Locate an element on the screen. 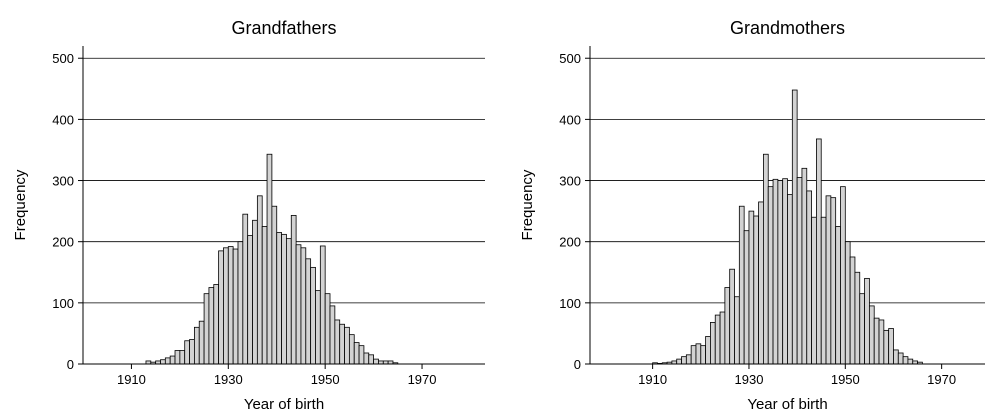 The height and width of the screenshot is (414, 989). y-tick-label: 300 is located at coordinates (63, 181).